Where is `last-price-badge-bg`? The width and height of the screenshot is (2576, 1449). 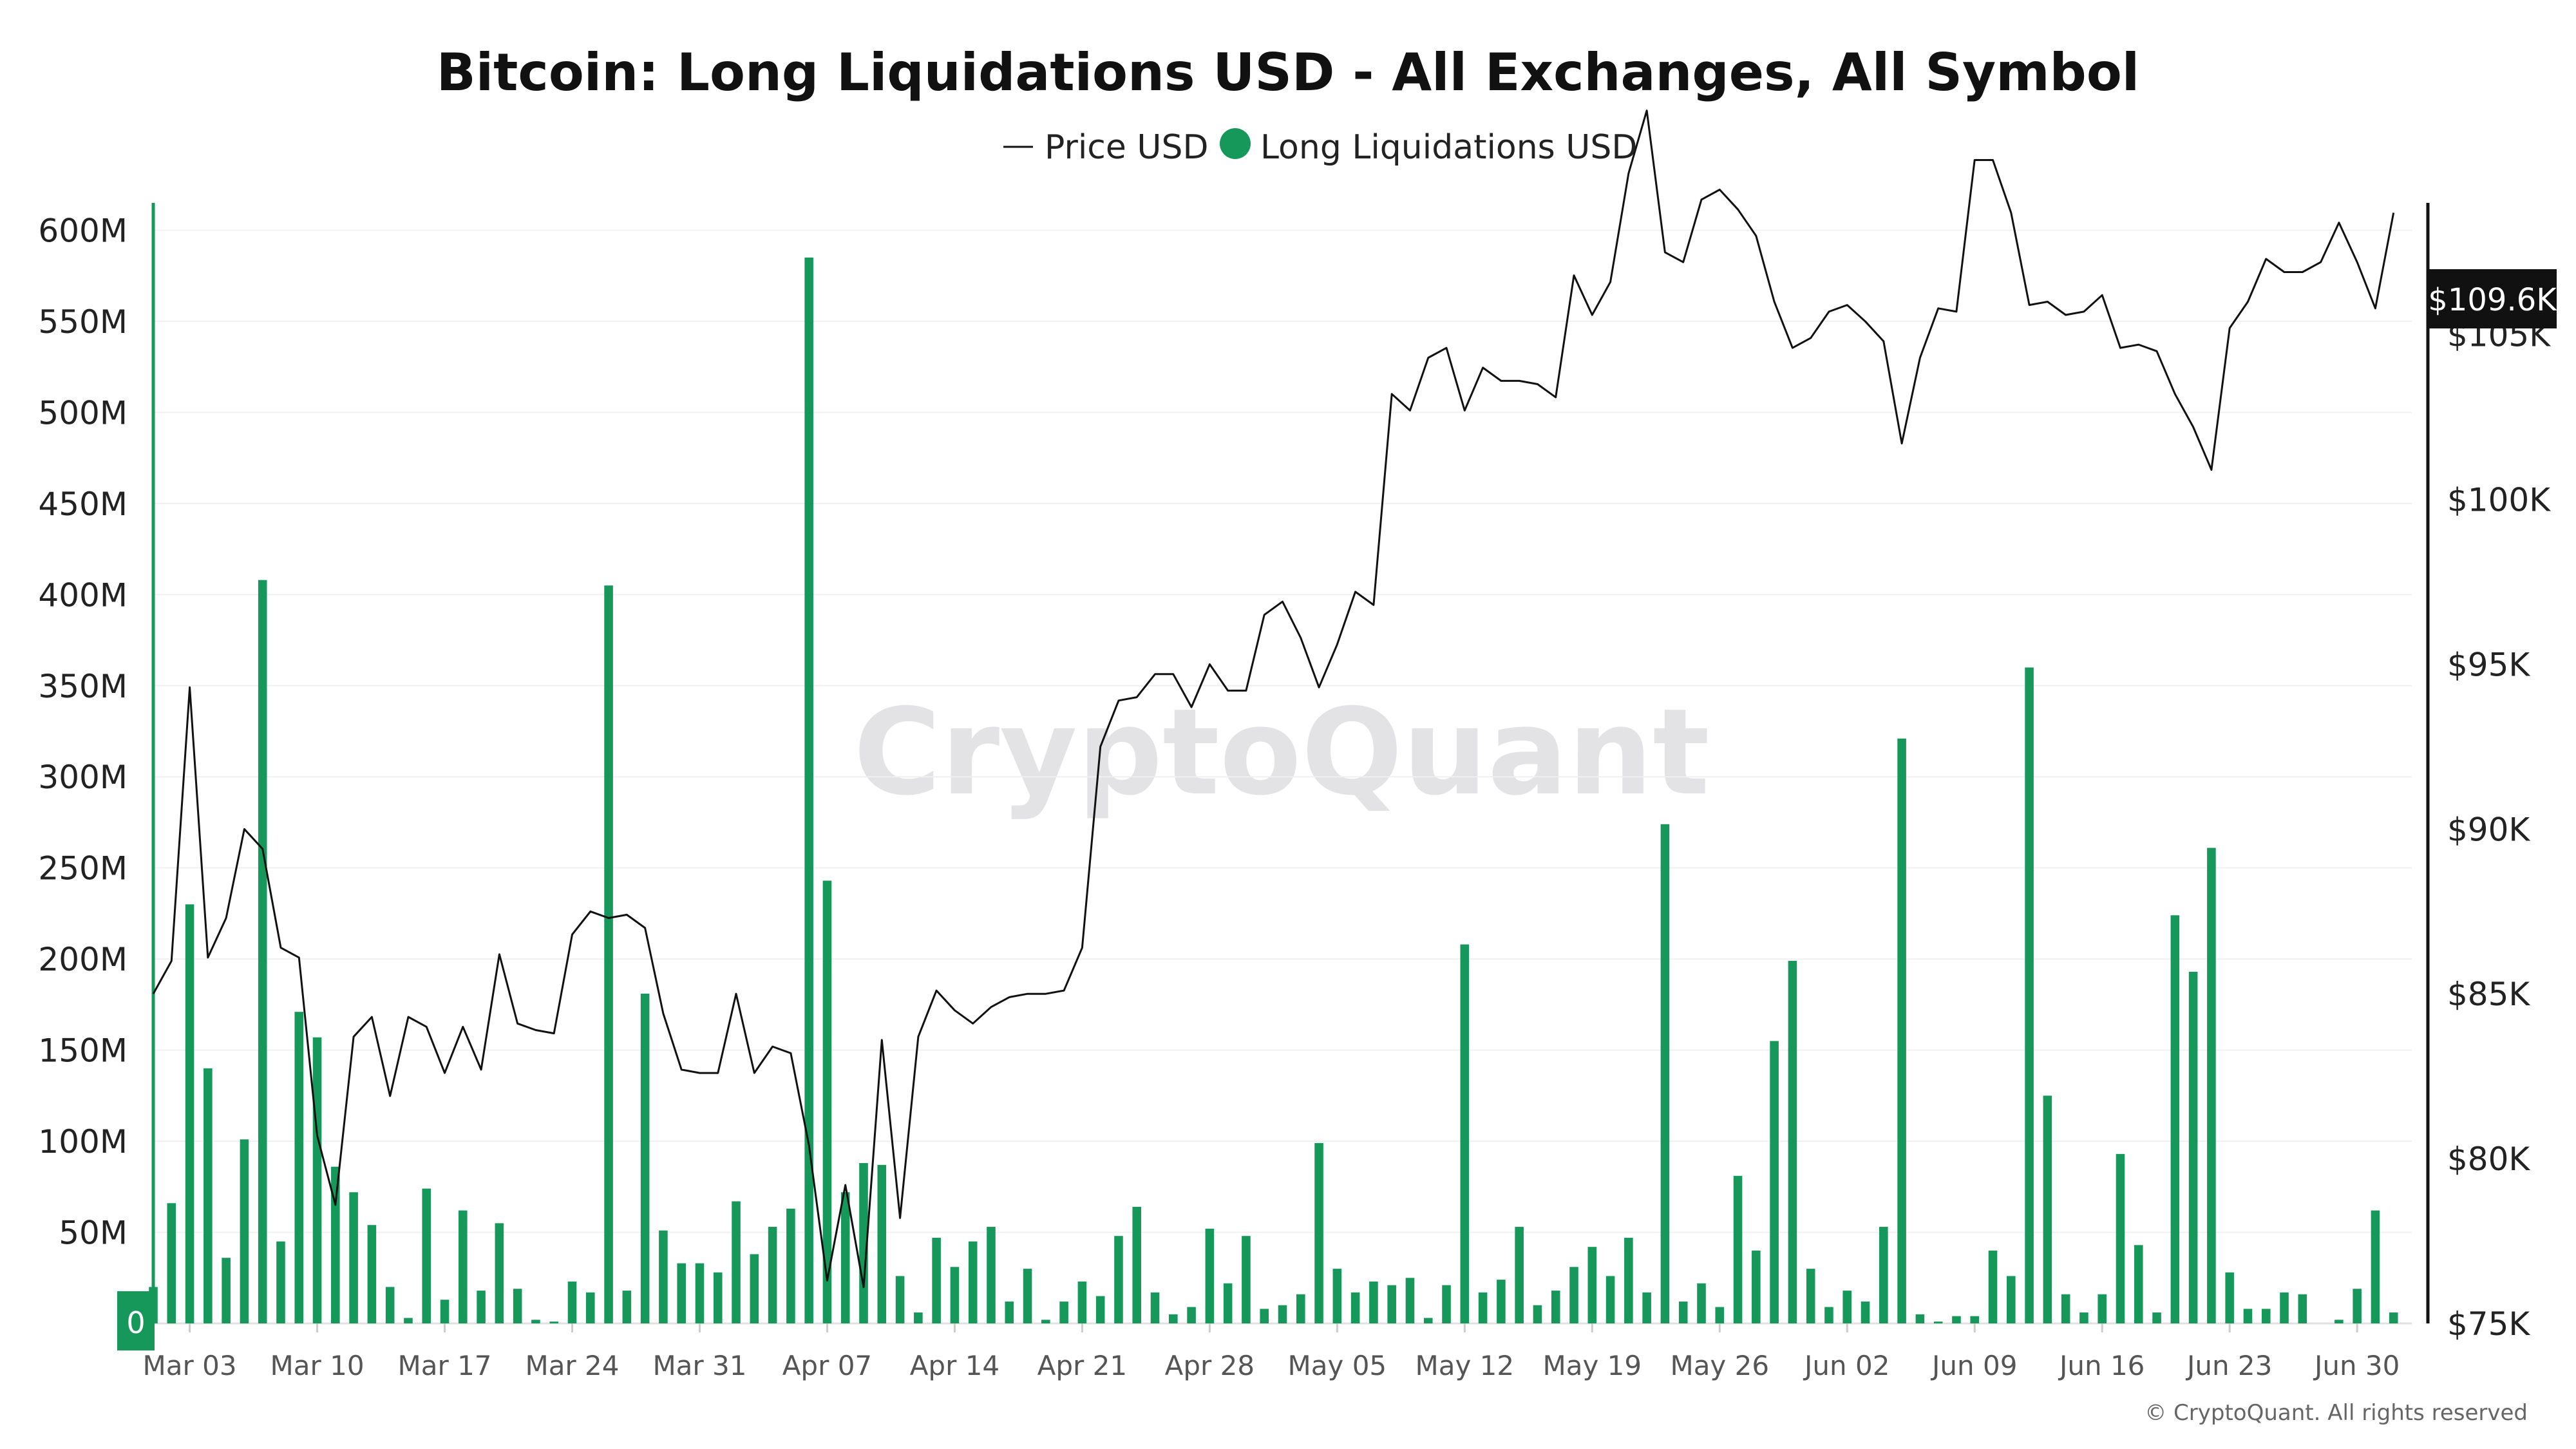 last-price-badge-bg is located at coordinates (2492, 298).